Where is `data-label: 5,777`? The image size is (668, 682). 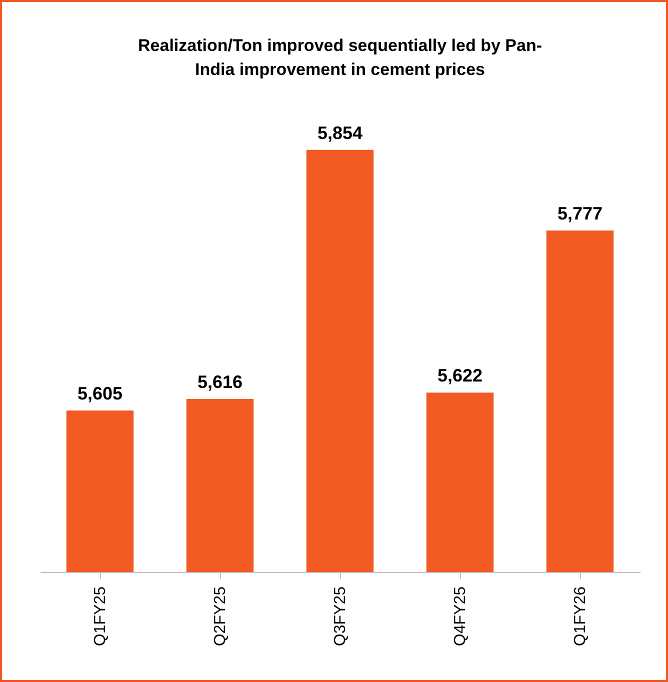
data-label: 5,777 is located at coordinates (580, 213).